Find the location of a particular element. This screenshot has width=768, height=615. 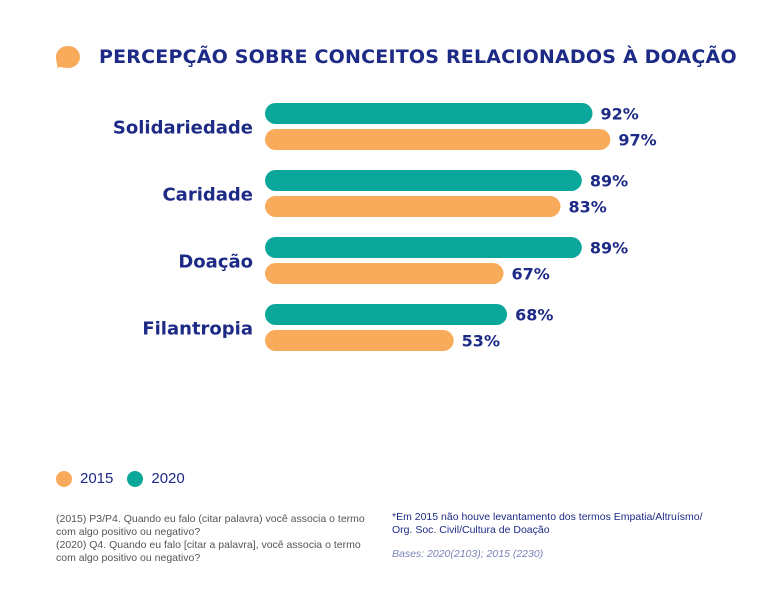

legend-label-2020: 2020 is located at coordinates (168, 478).